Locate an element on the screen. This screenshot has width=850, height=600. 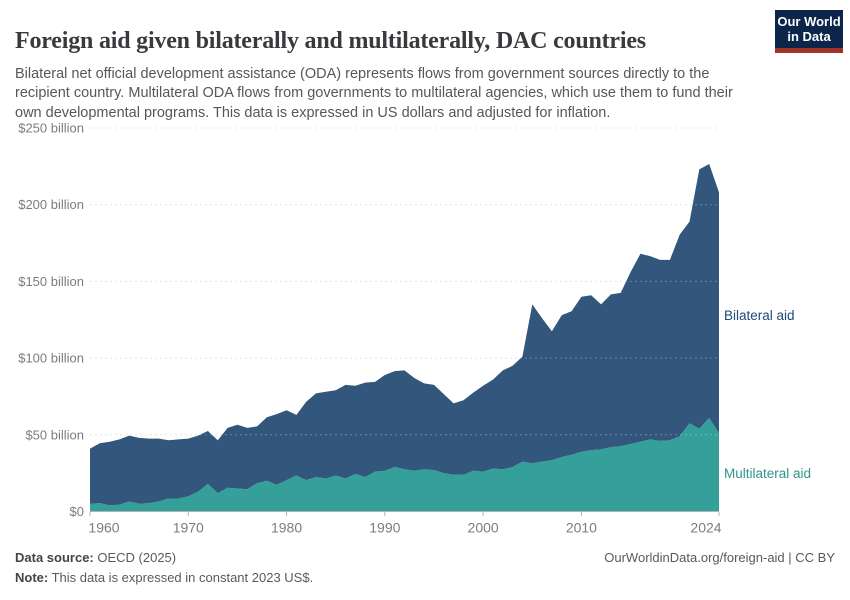
area-multilateral-aid is located at coordinates (404, 464).